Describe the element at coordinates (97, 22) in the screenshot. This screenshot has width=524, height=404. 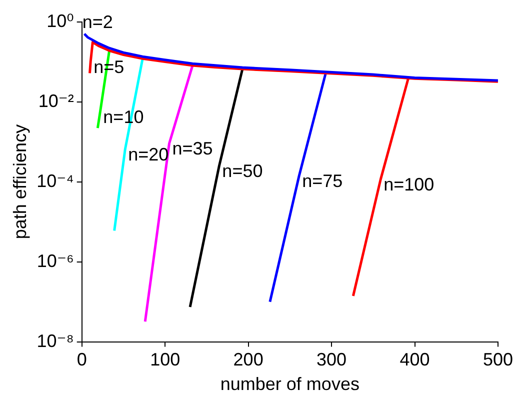
I see `series-label: n=2` at that location.